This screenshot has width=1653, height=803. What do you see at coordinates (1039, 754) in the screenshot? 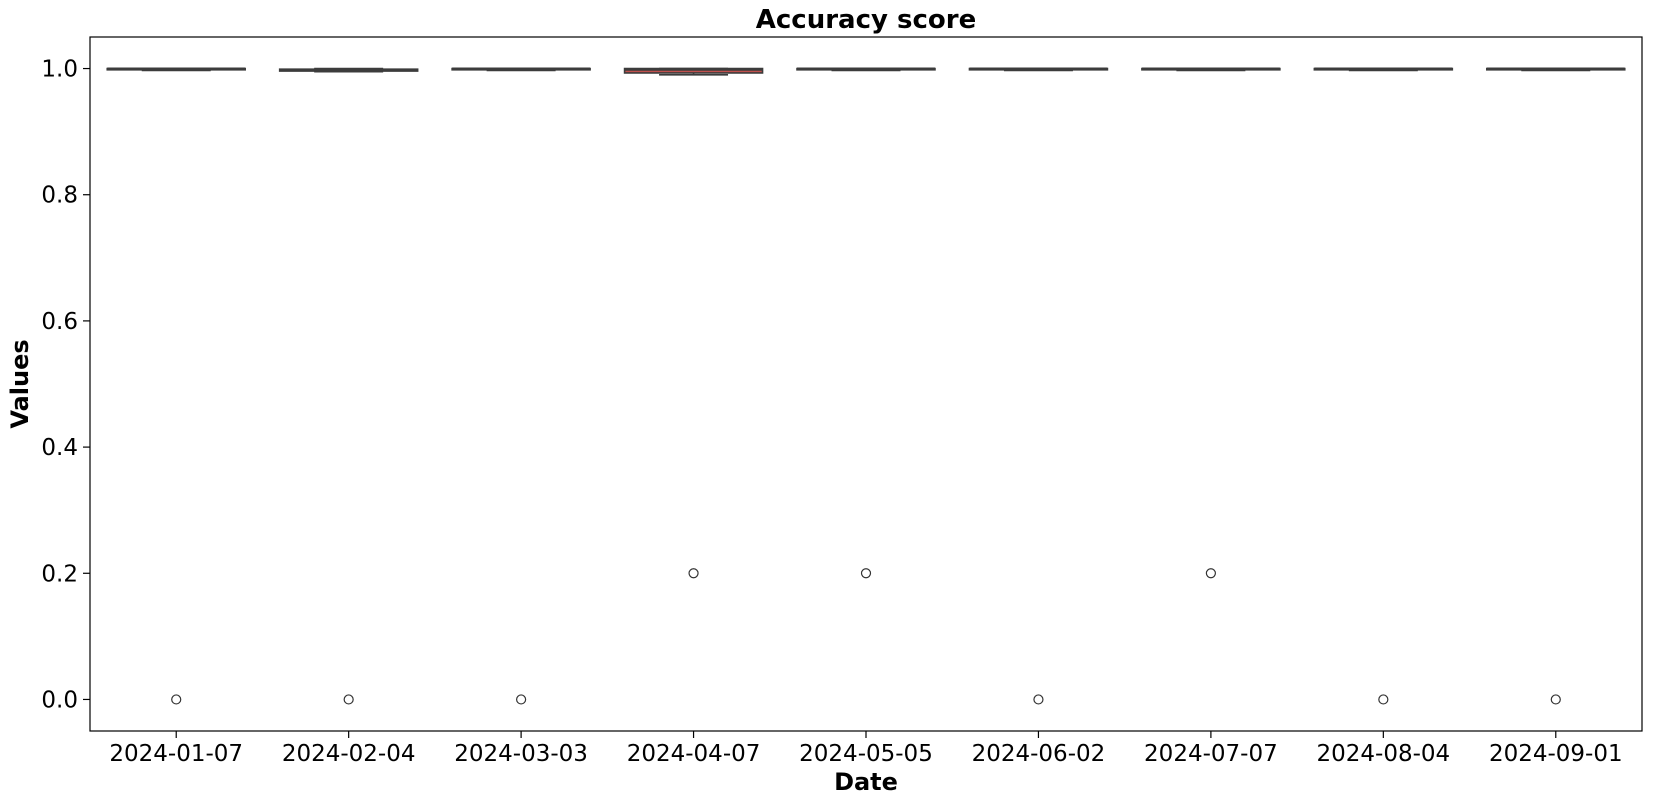
I see `x-tick-label: 2024-06-02` at bounding box center [1039, 754].